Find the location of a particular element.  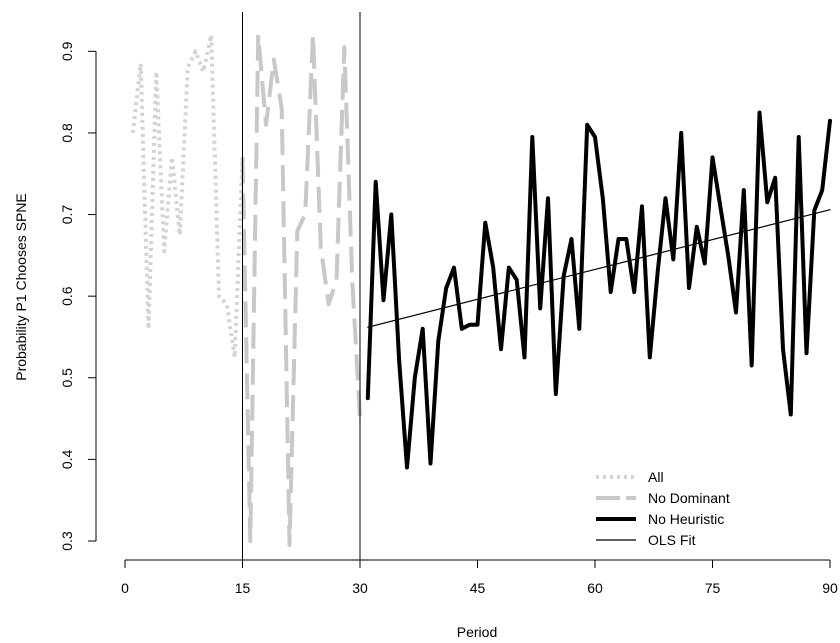

x-axis-label: Period is located at coordinates (477, 632).